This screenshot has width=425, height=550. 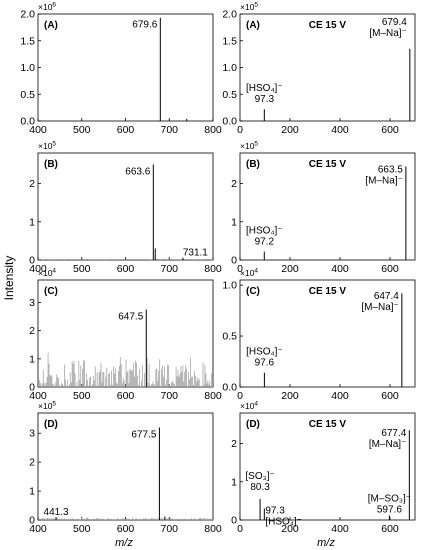 I want to click on peak-annotation: 597.6, so click(x=389, y=509).